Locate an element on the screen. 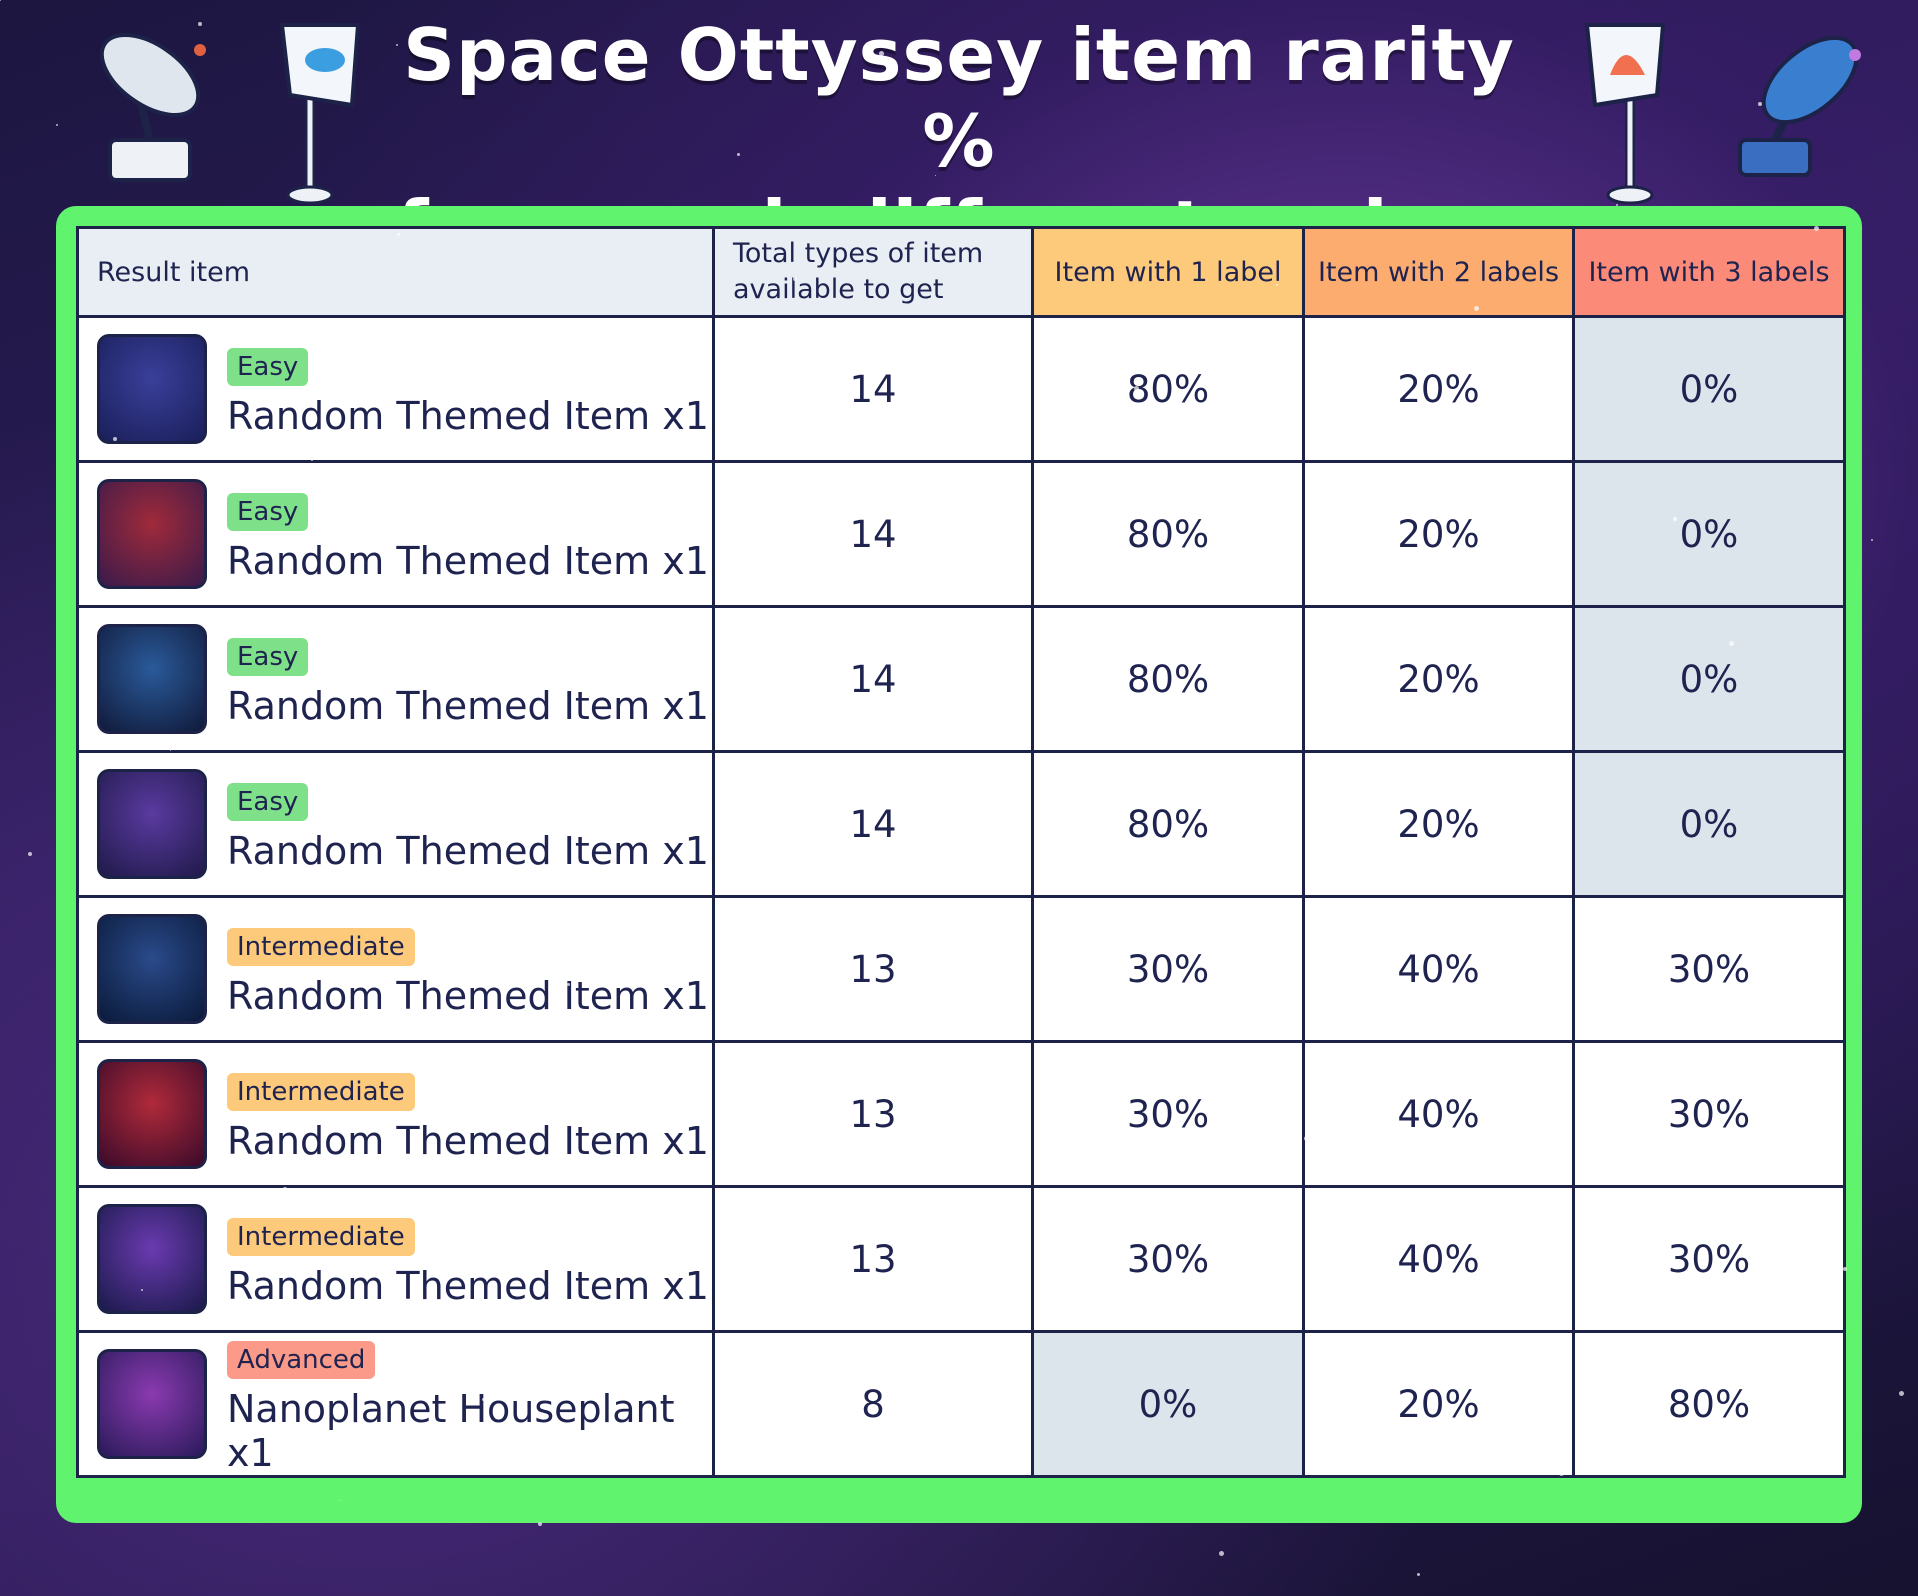 This screenshot has height=1596, width=1918. item-name: Nanoplanet Houseplant x1 is located at coordinates (451, 1430).